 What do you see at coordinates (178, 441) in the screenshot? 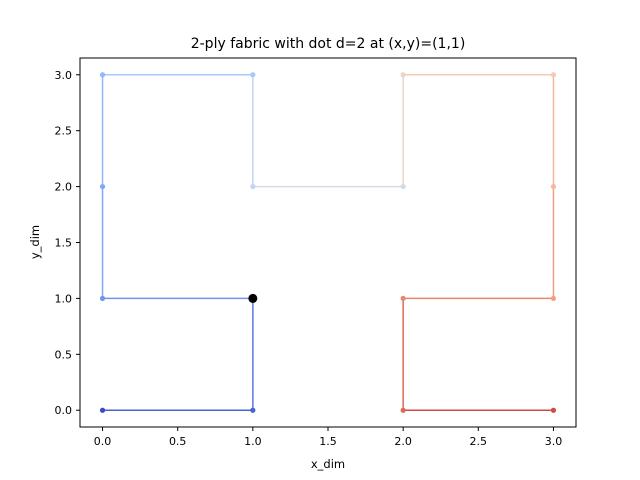
I see `x-tick-label: 0.5` at bounding box center [178, 441].